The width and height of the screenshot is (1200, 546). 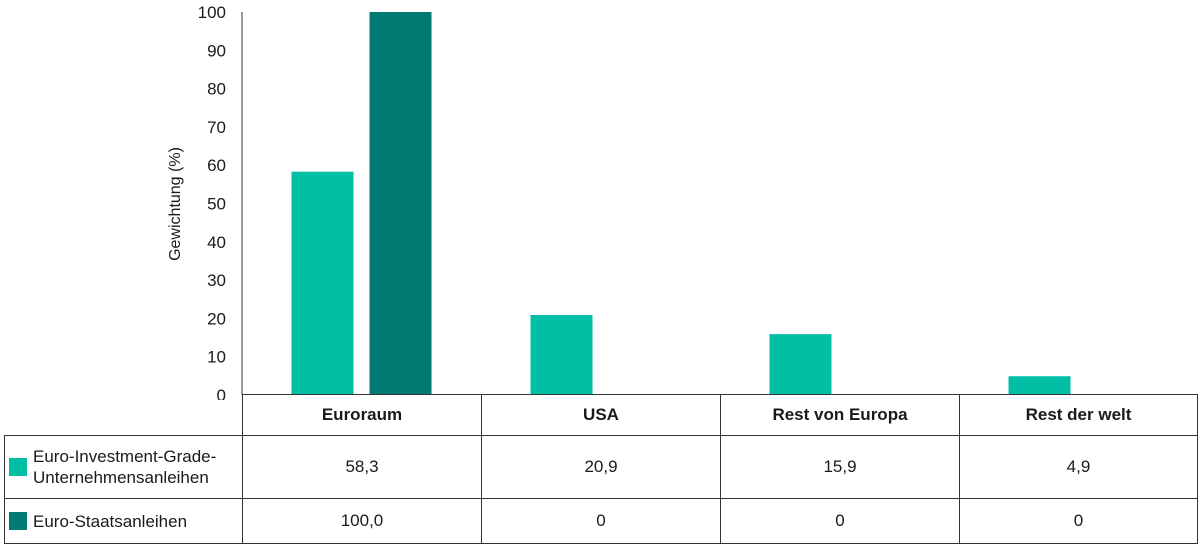 I want to click on table-row: Euro-Staatsanleihen 100,0 0 0 0, so click(x=601, y=521).